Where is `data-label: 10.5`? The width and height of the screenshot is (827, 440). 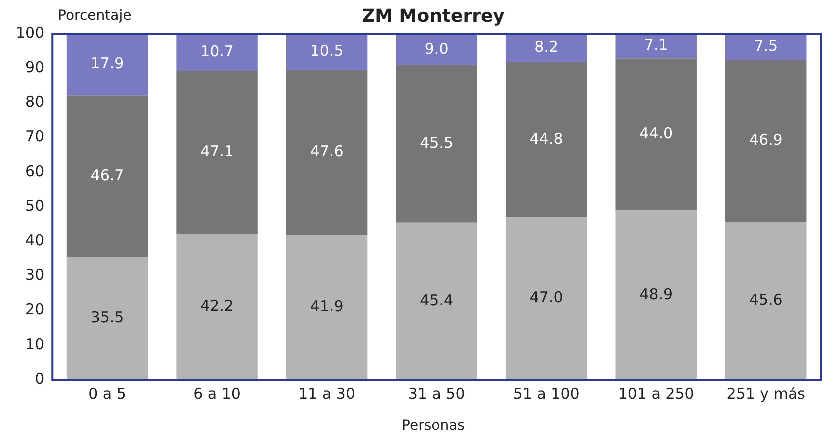
data-label: 10.5 is located at coordinates (327, 51).